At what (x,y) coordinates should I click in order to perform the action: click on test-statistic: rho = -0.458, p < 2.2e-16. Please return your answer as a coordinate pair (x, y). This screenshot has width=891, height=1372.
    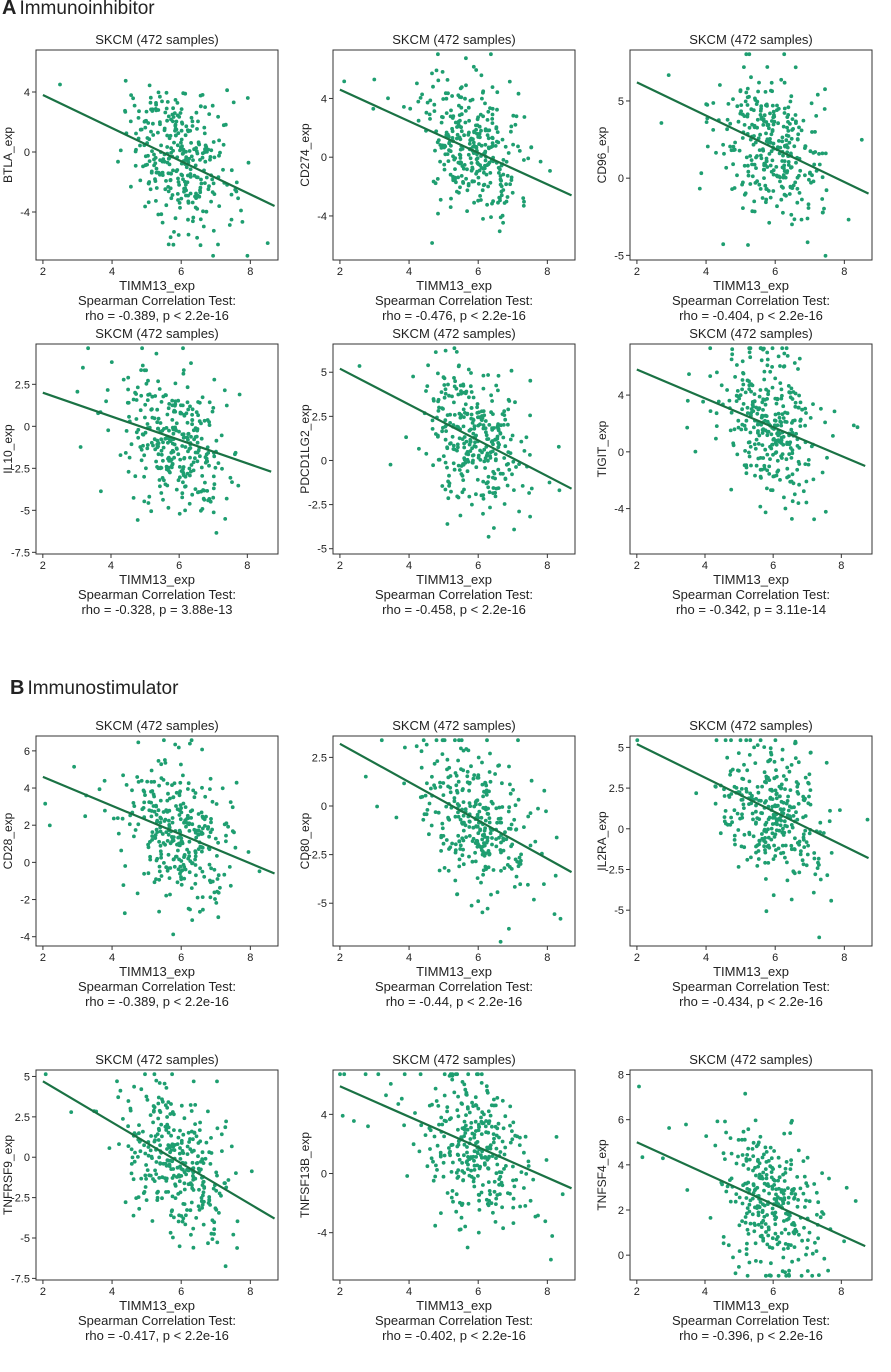
    Looking at the image, I should click on (454, 609).